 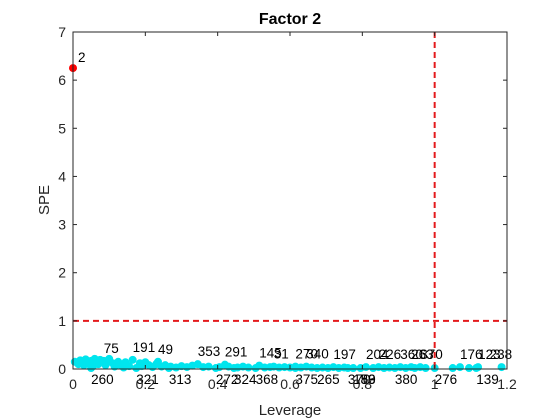 I want to click on y-axis-label: SPE, so click(x=44, y=200).